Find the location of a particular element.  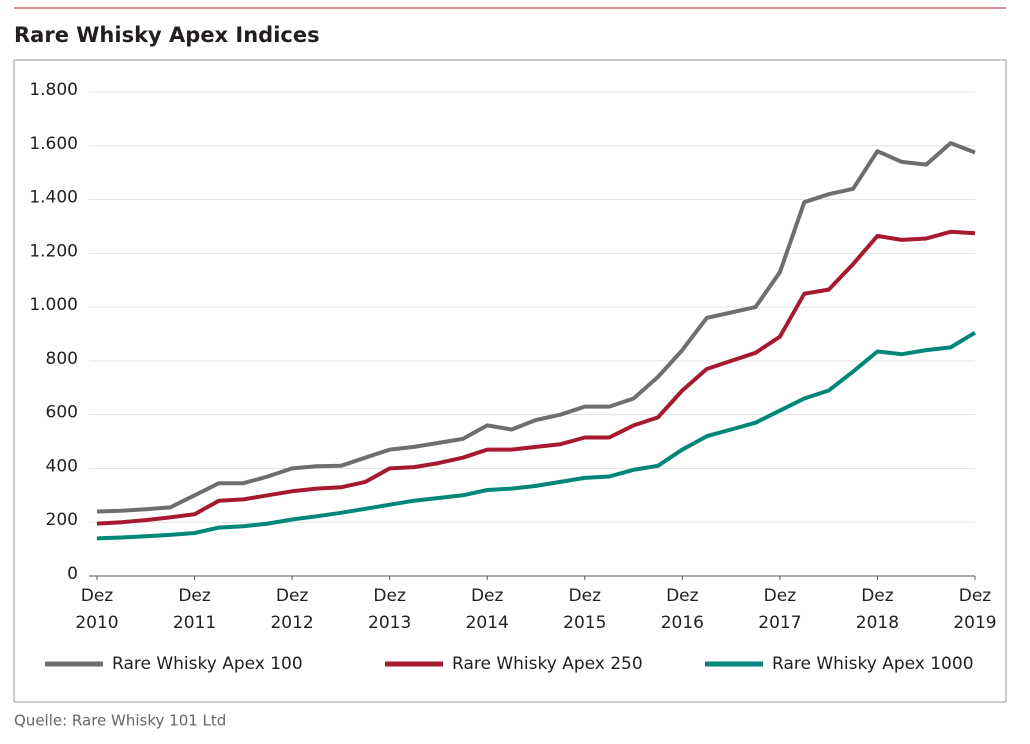

y-tick-label: 200 is located at coordinates (62, 520).